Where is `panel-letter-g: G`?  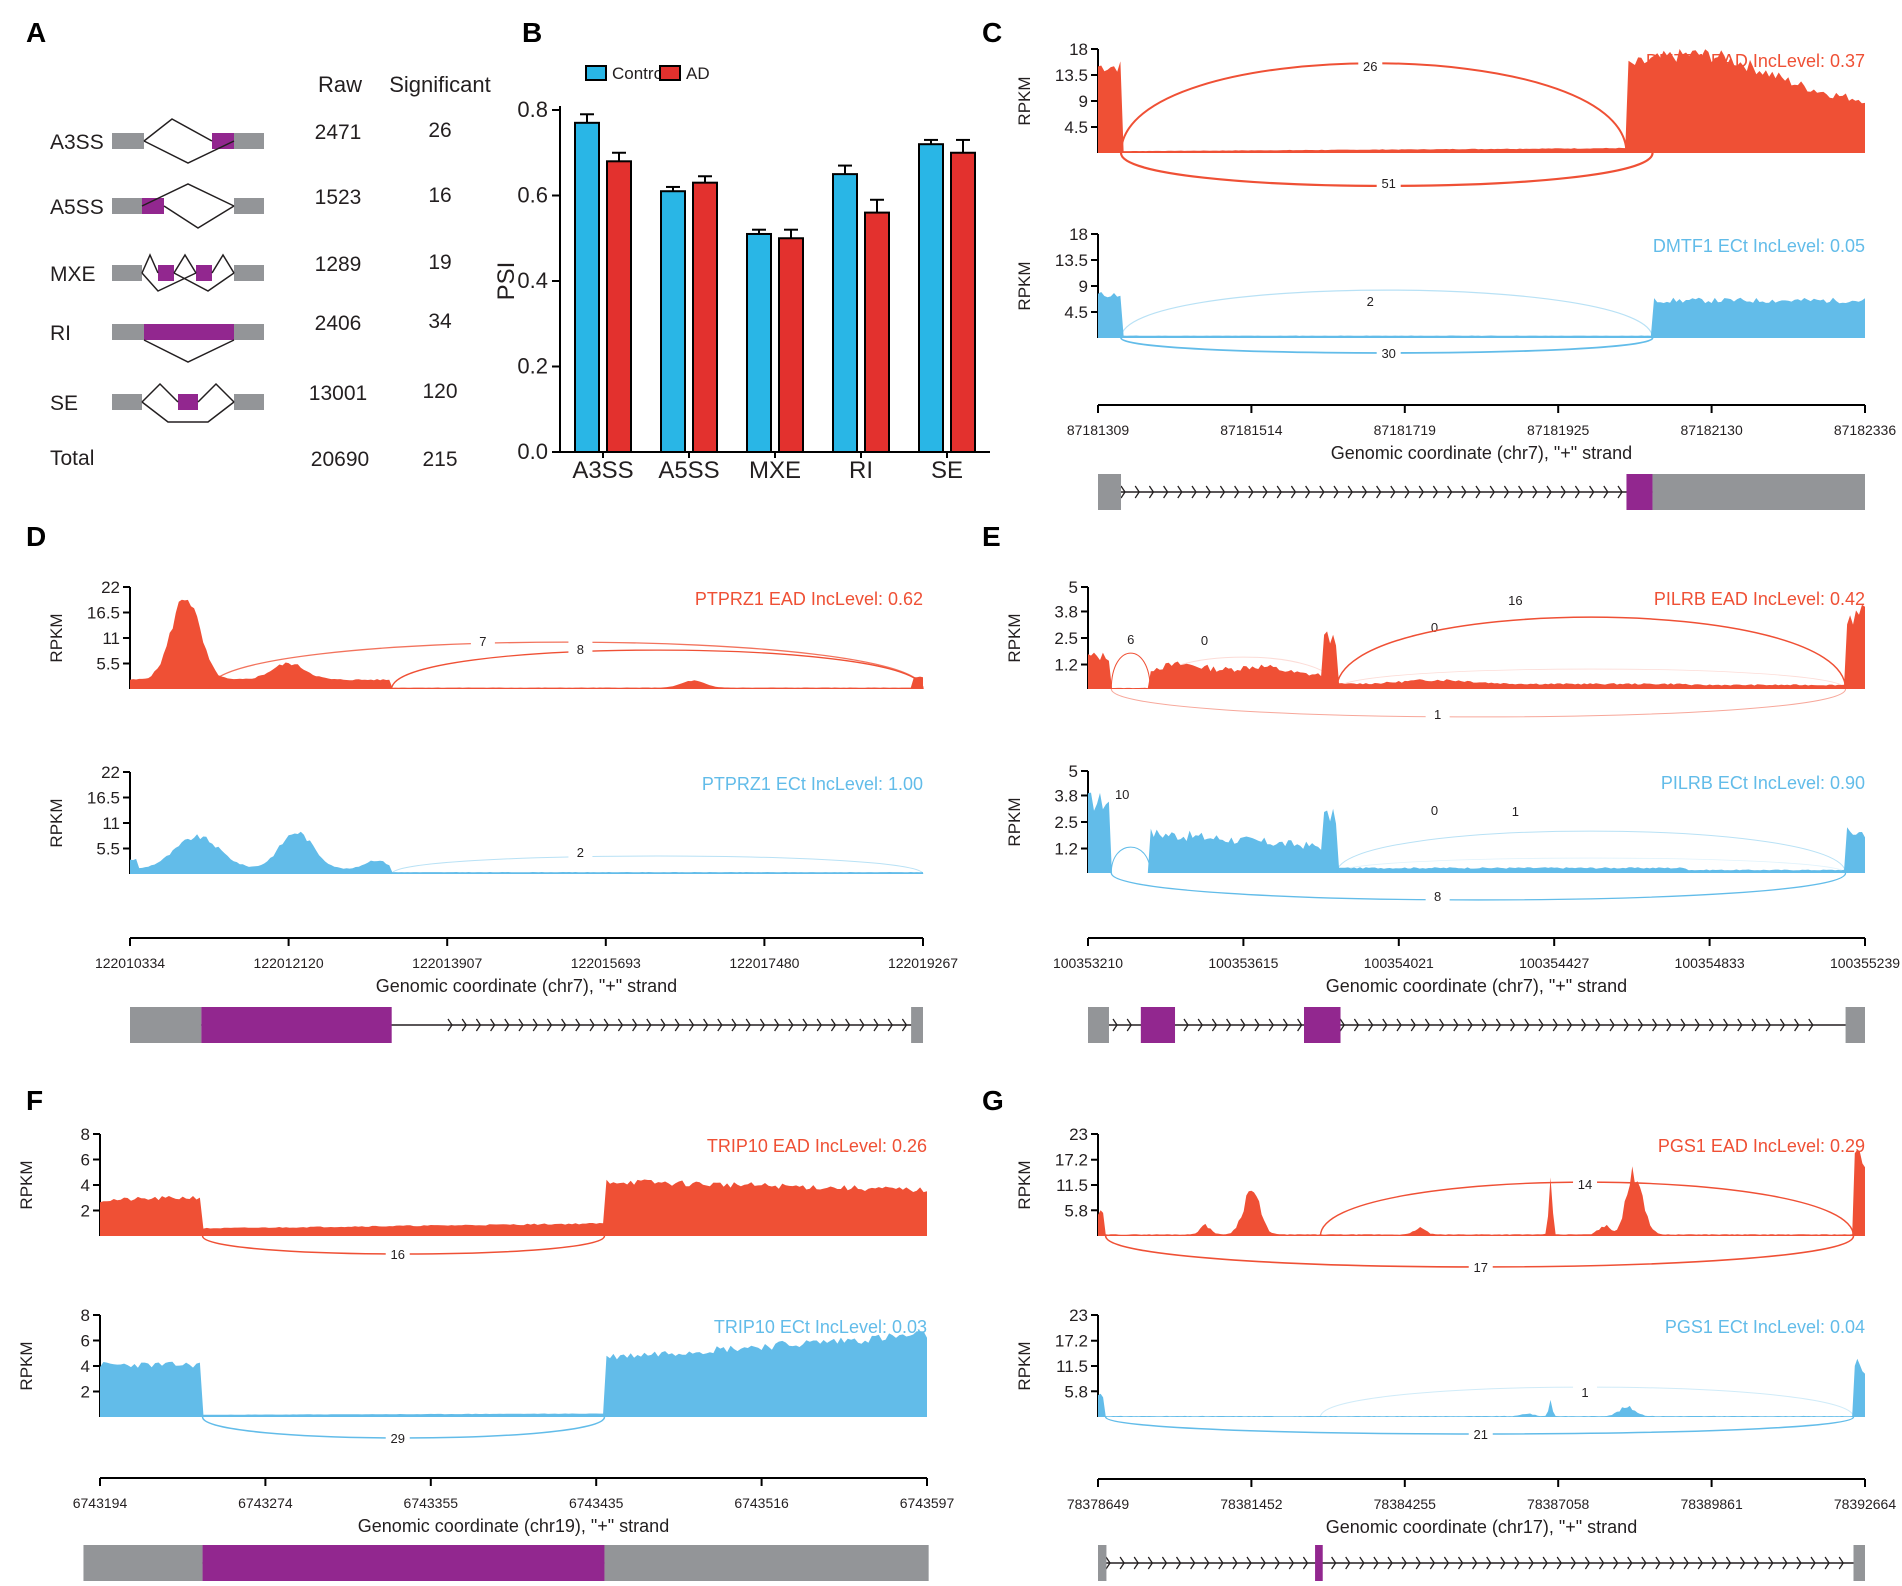 panel-letter-g: G is located at coordinates (993, 1100).